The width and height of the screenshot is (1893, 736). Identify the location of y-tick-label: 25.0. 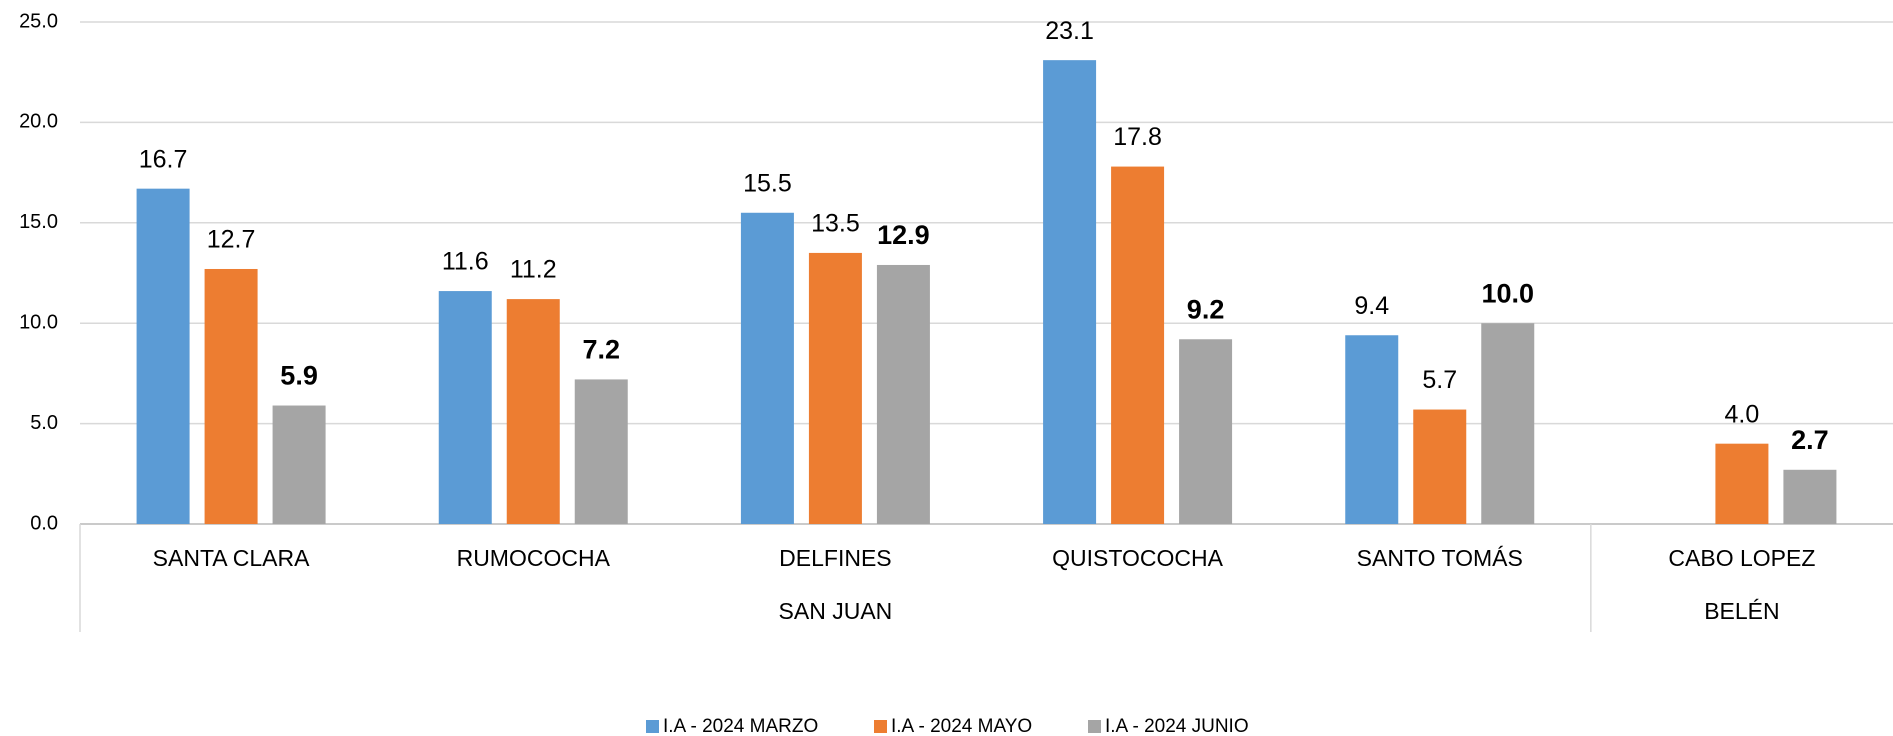
(38, 21).